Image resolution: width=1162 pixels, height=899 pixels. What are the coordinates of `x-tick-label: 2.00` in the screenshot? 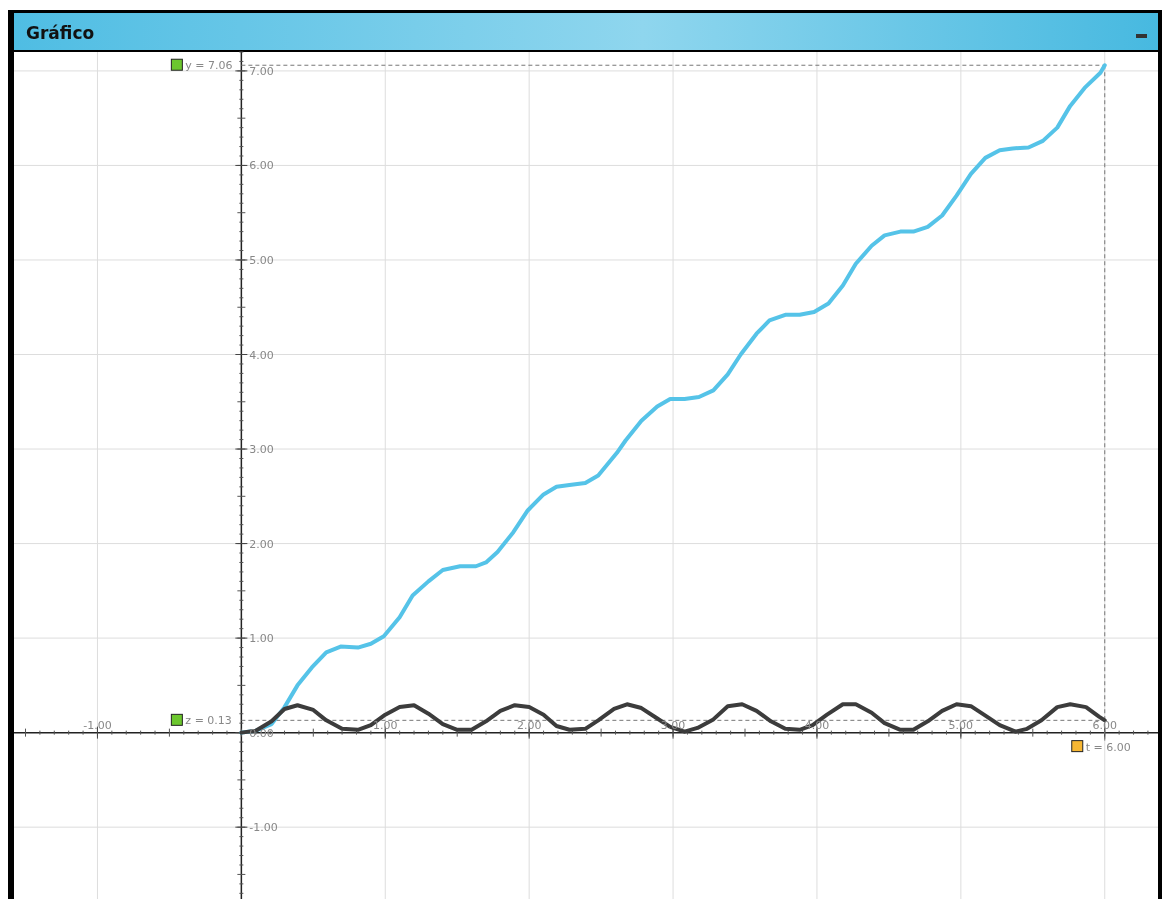 It's located at (529, 725).